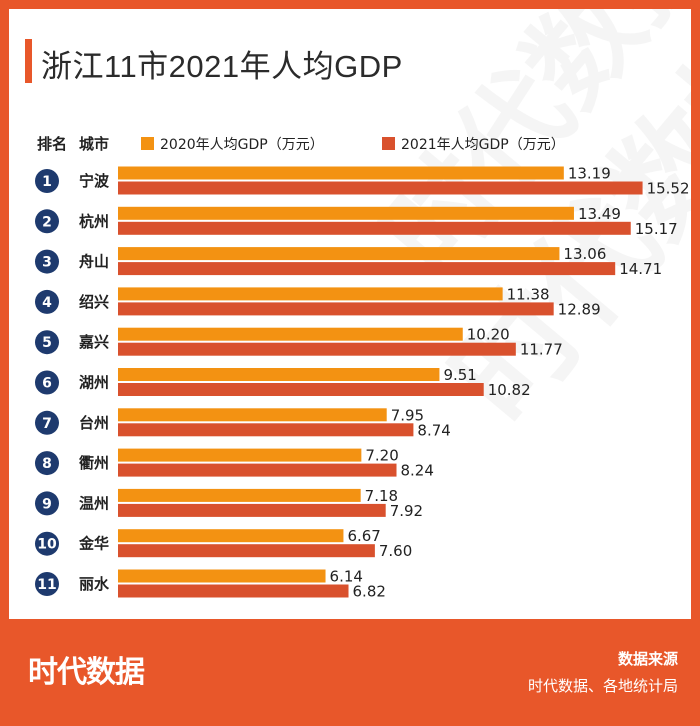 The image size is (700, 726). What do you see at coordinates (93, 544) in the screenshot?
I see `city-label: 金华` at bounding box center [93, 544].